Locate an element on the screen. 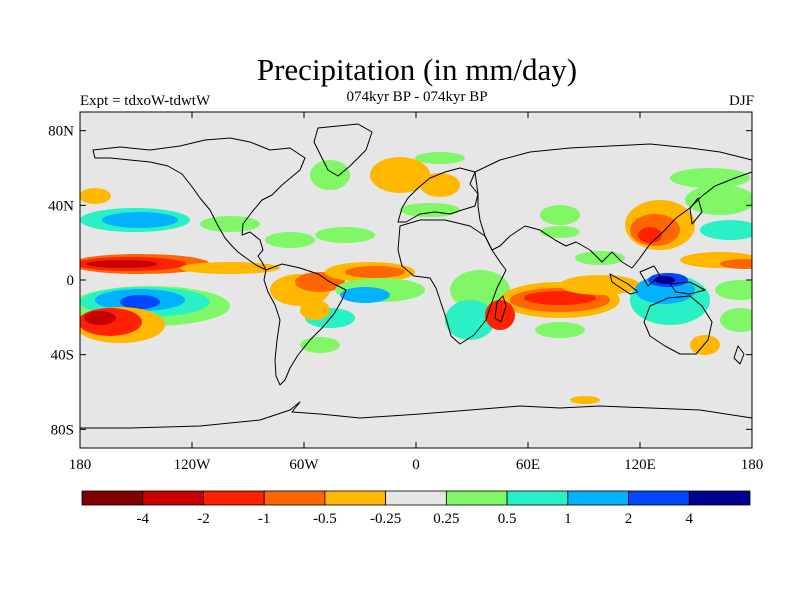  coastline-madagascar is located at coordinates (500, 309).